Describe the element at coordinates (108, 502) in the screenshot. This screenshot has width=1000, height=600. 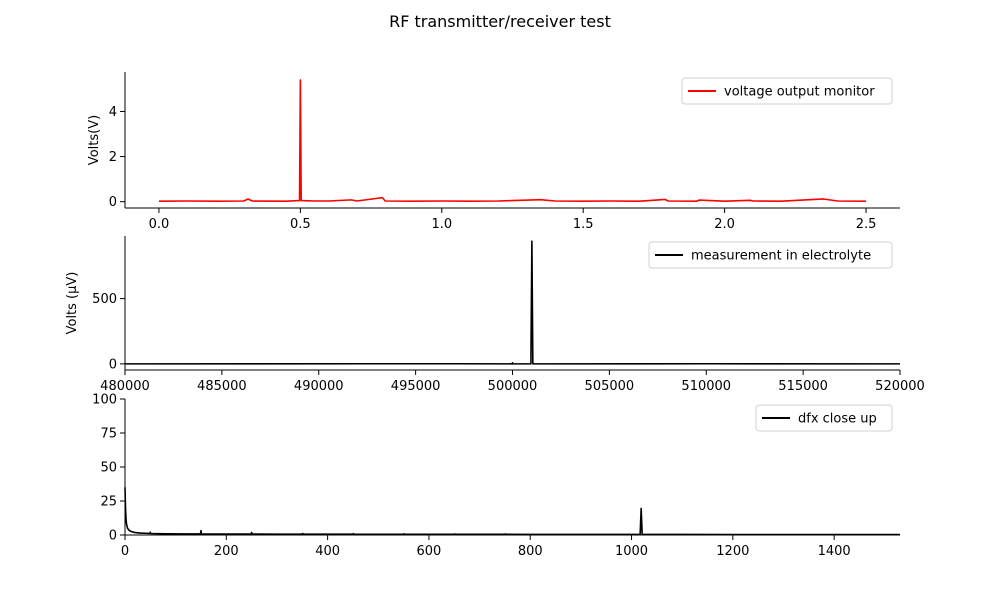
I see `y-tick-label: 25` at that location.